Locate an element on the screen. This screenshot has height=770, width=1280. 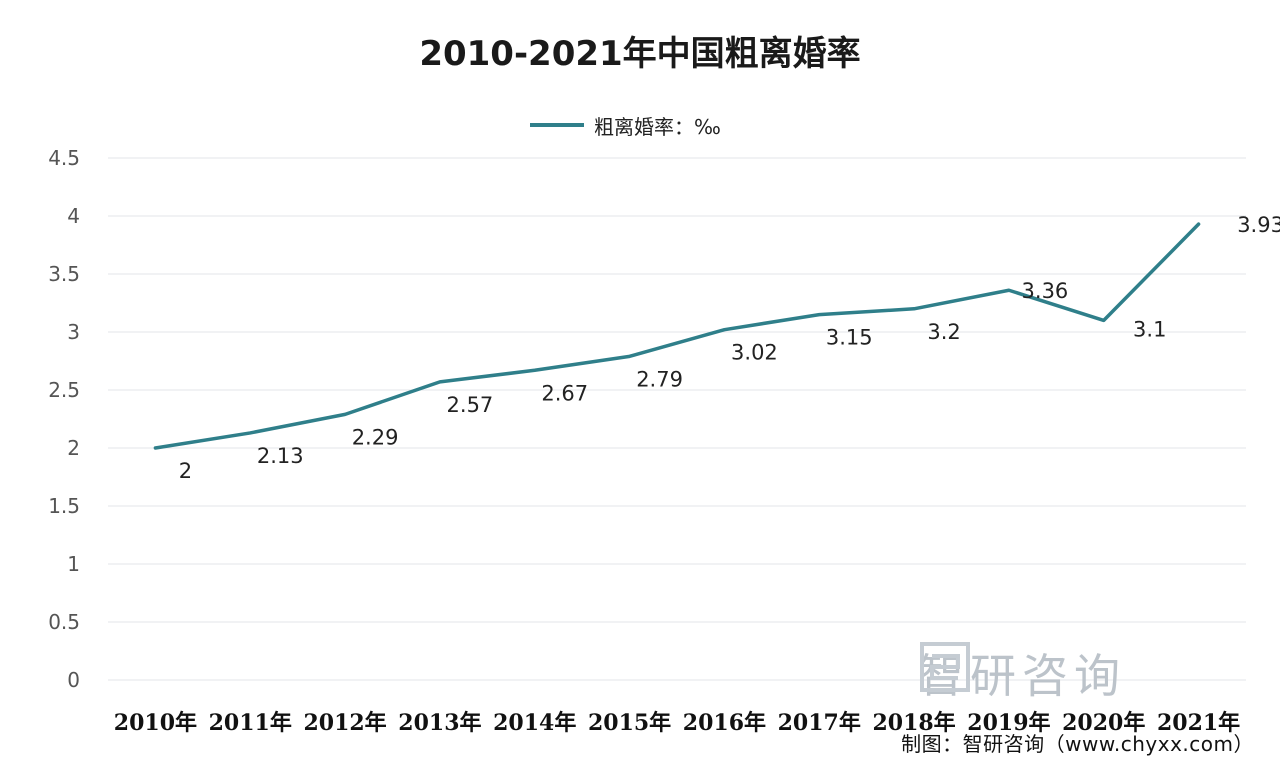
watermark: 智研咨询 is located at coordinates (1022, 673).